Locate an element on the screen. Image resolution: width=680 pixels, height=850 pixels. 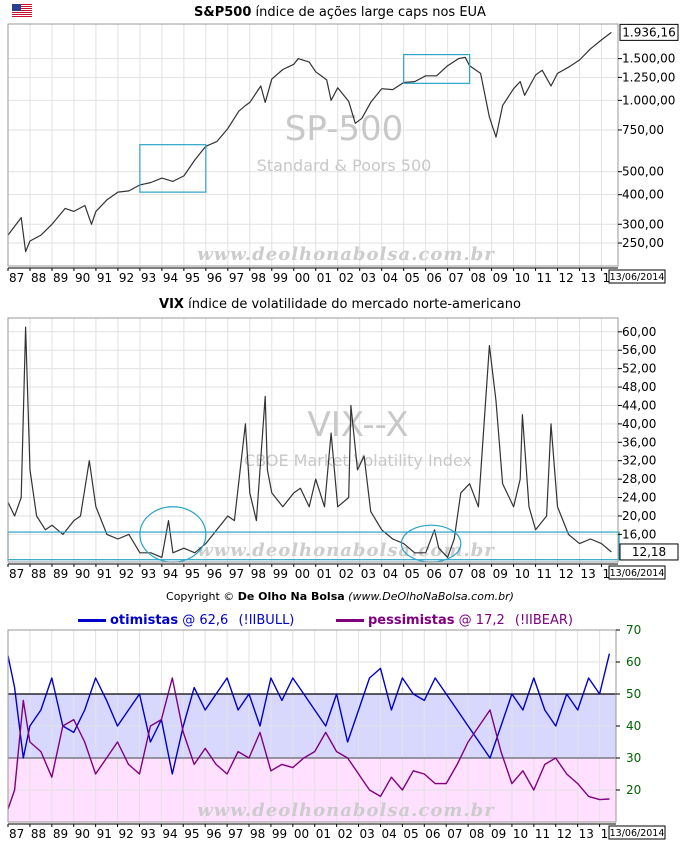
x-tick-label: 02 is located at coordinates (346, 574).